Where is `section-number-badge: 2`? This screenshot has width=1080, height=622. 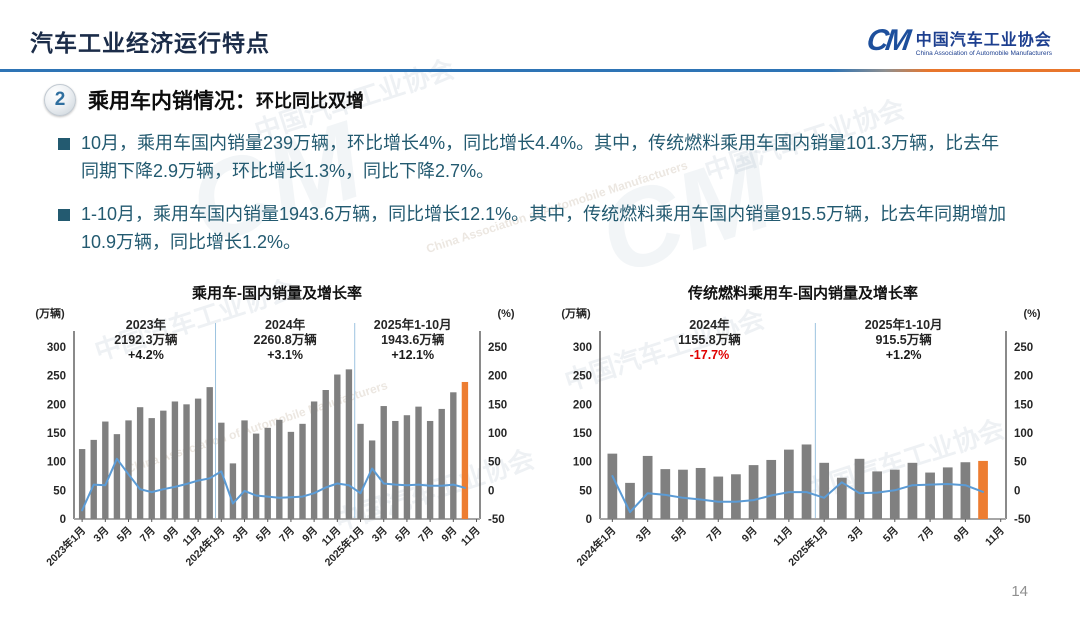
section-number-badge: 2 is located at coordinates (60, 100).